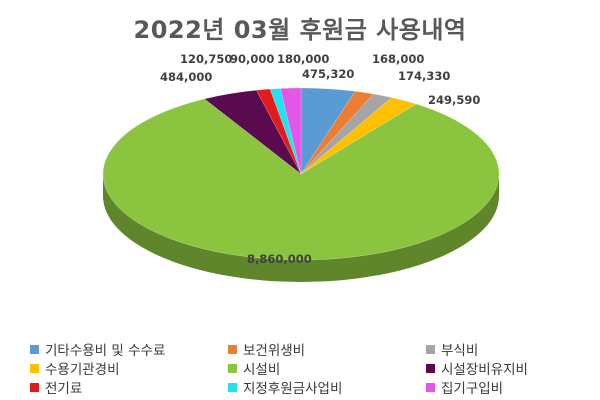  I want to click on data-label: 90,000, so click(252, 59).